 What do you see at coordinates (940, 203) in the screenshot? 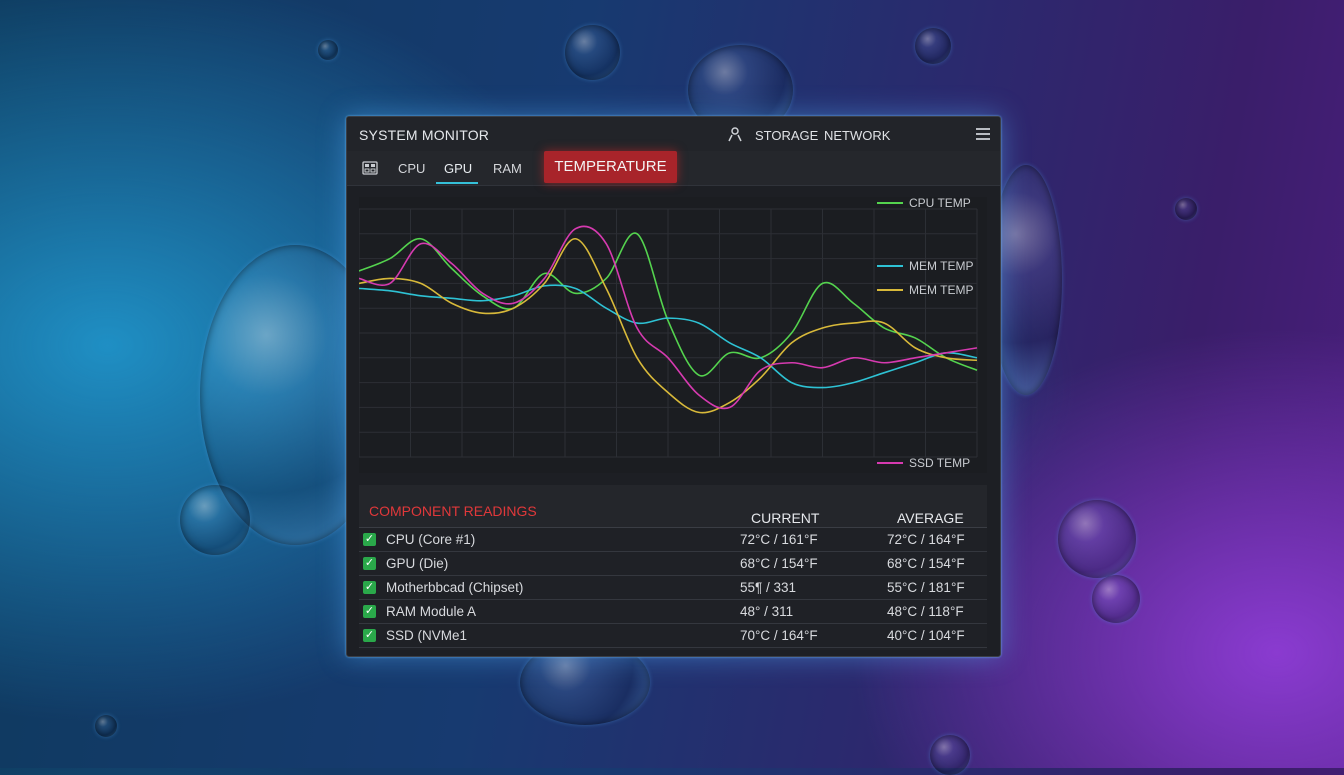
I see `legend-label: CPU TEMP` at bounding box center [940, 203].